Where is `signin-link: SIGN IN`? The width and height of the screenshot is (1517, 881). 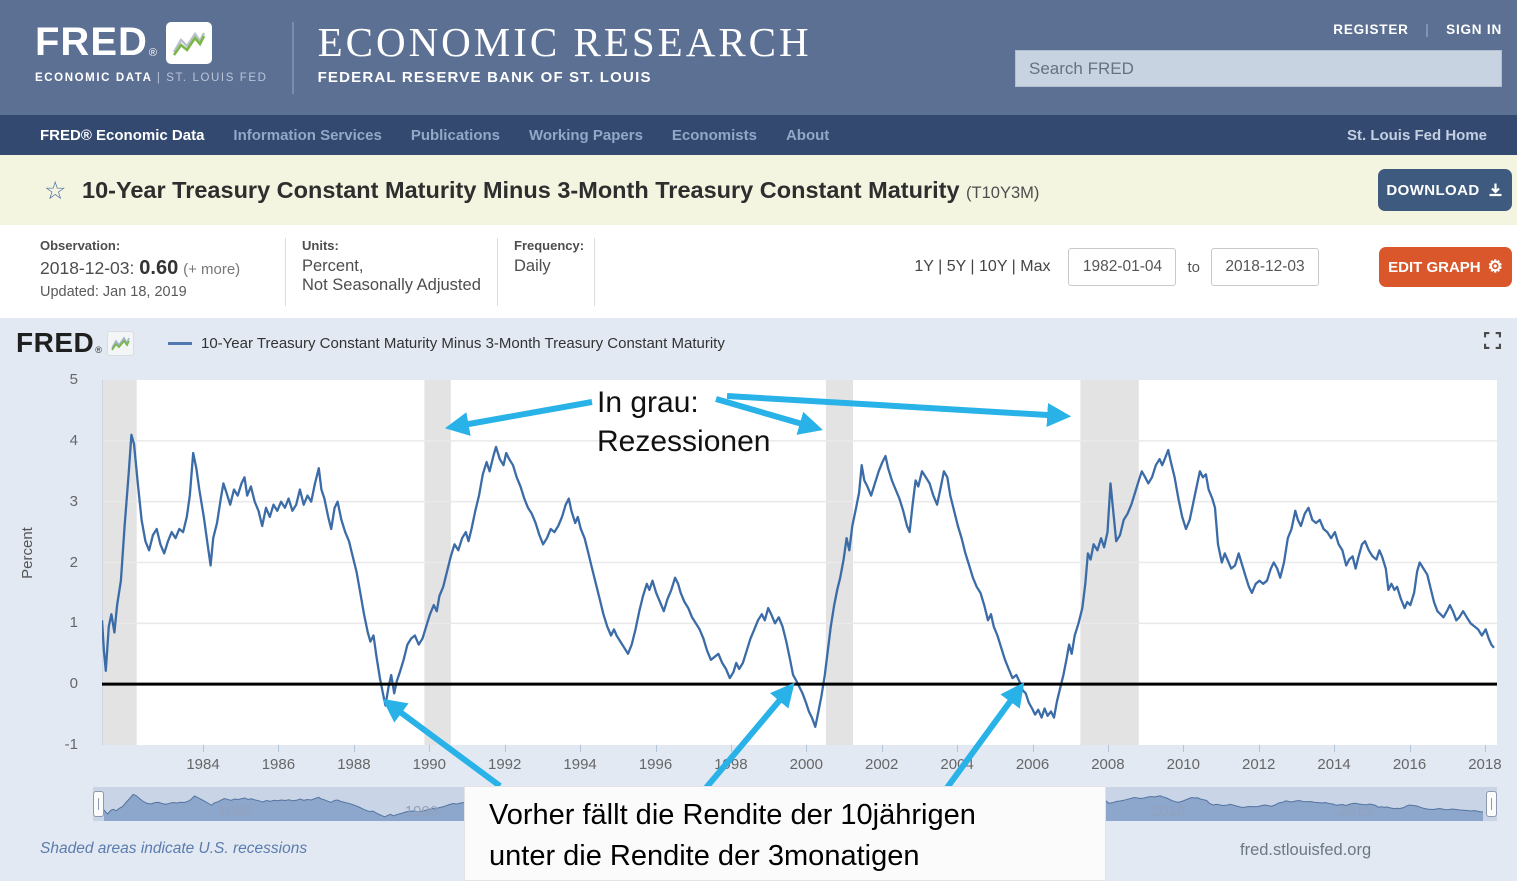
signin-link: SIGN IN is located at coordinates (1474, 29).